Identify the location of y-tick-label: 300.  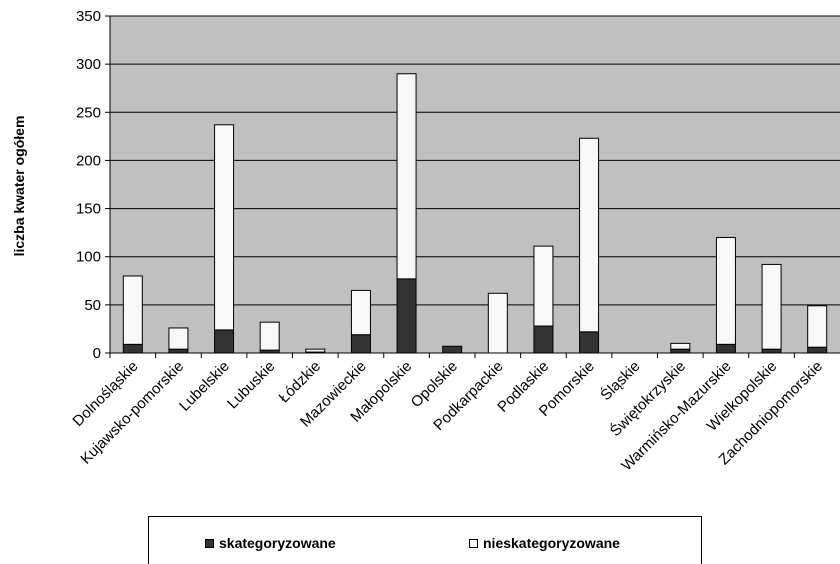
(88, 64).